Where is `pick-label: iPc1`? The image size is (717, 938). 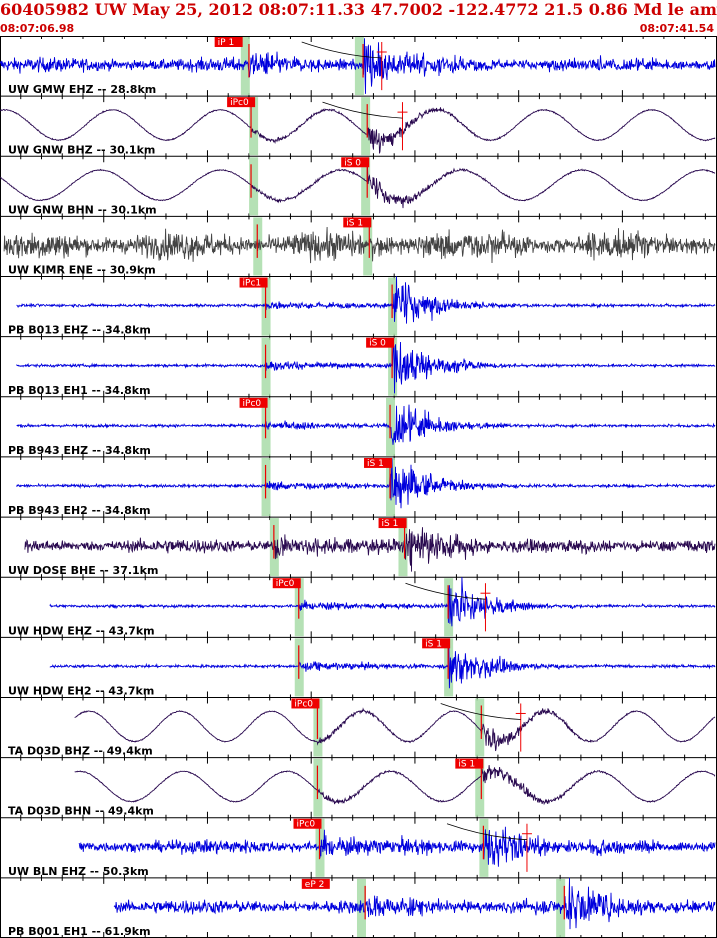 pick-label: iPc1 is located at coordinates (252, 284).